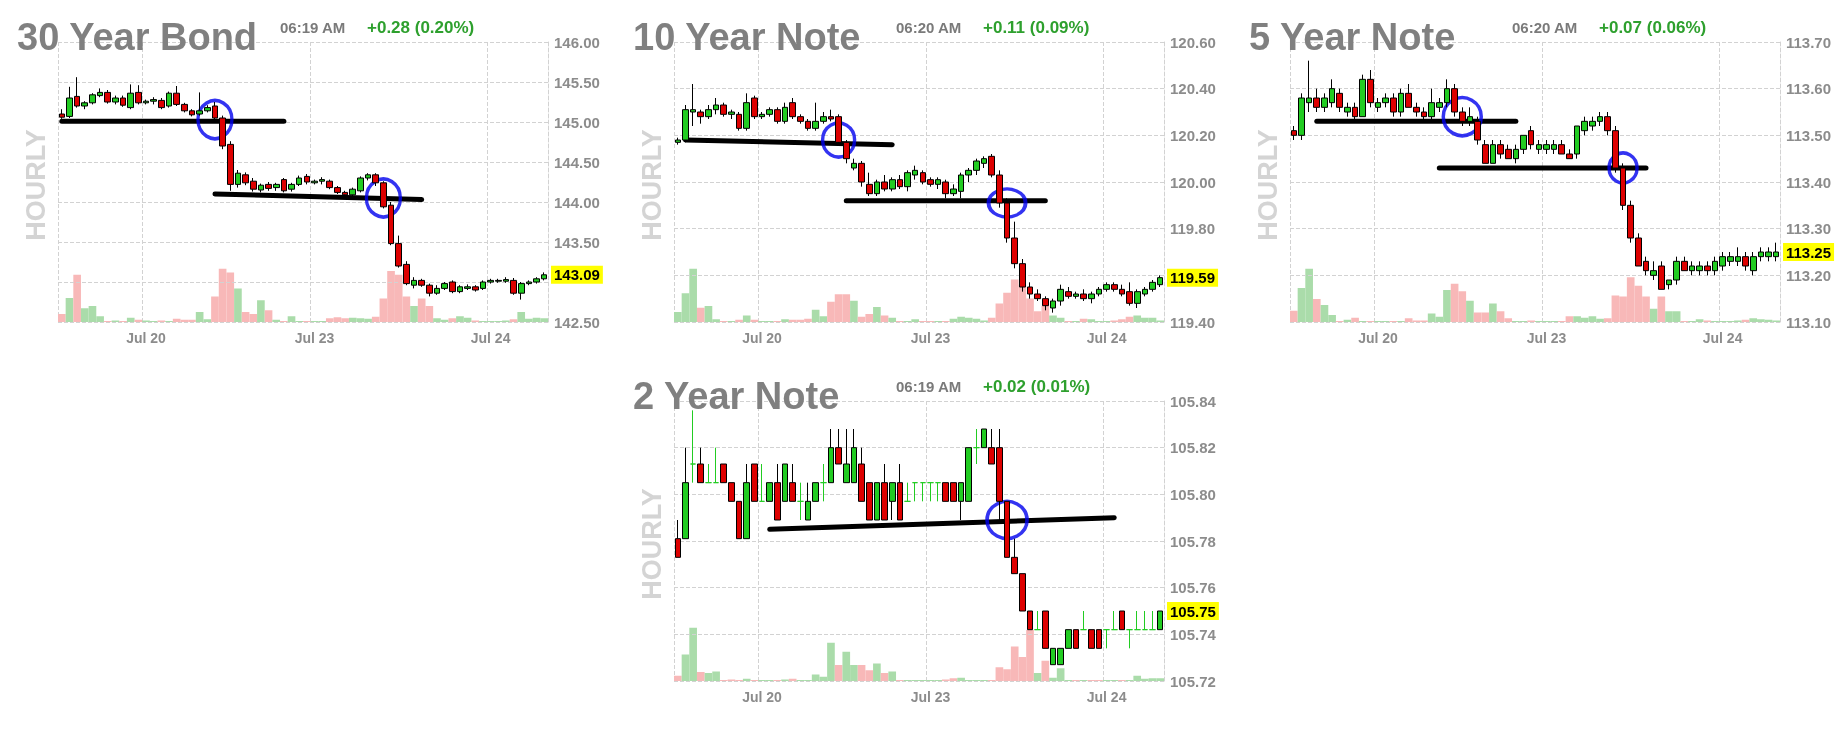  What do you see at coordinates (1036, 27) in the screenshot?
I see `text: +0.11 (0.09%)` at bounding box center [1036, 27].